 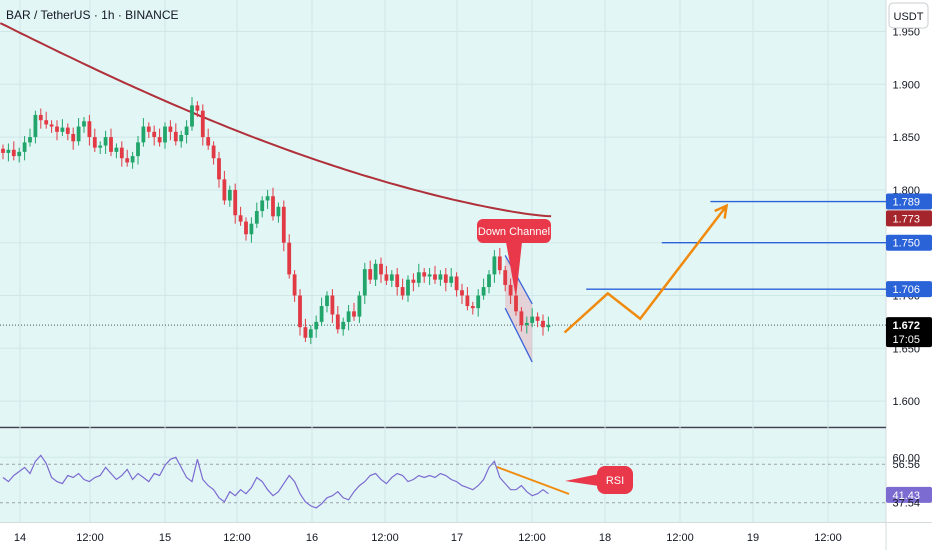 I want to click on last-price-badge: 1.672 17:05, so click(x=909, y=332).